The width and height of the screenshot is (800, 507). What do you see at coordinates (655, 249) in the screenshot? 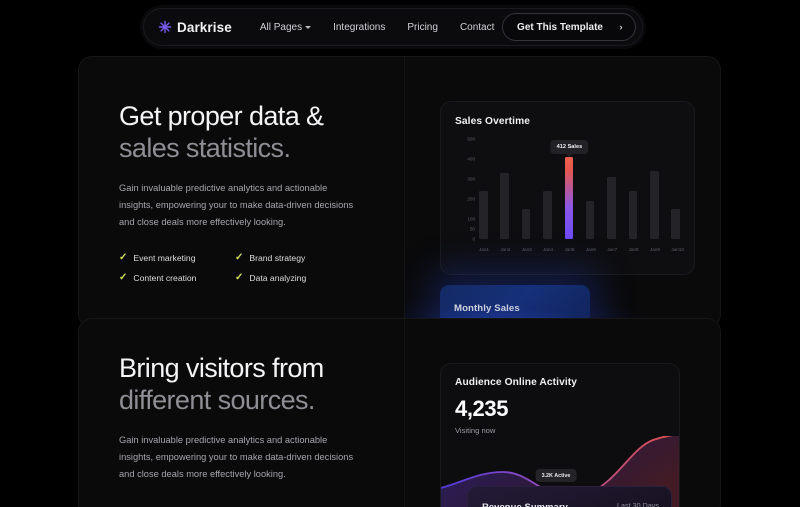
I see `x-tick: Jan9` at bounding box center [655, 249].